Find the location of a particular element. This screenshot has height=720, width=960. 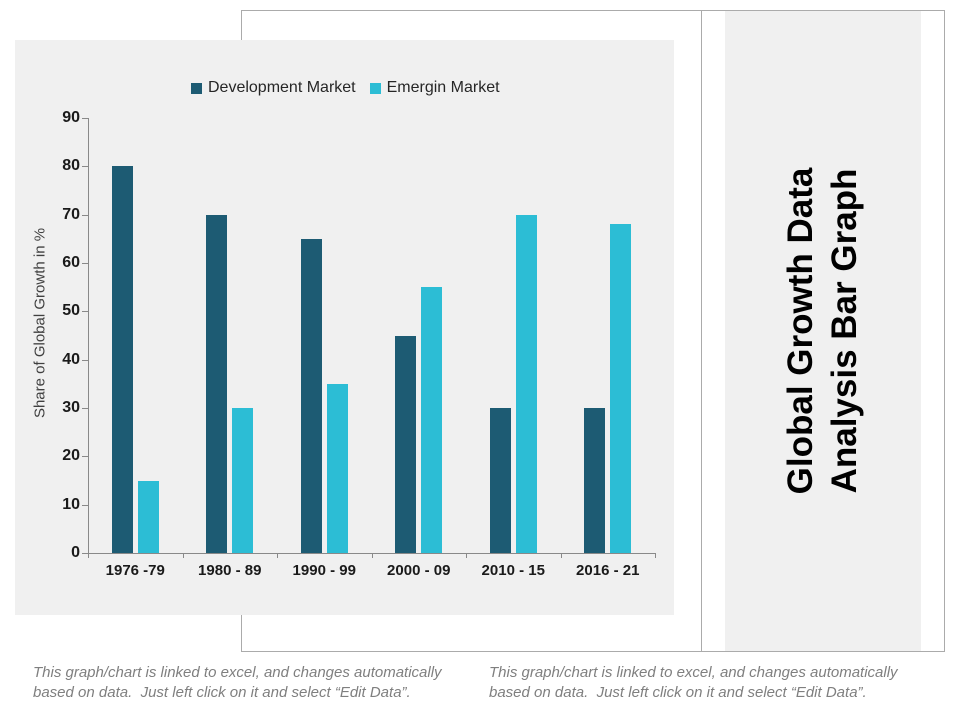

chart-legend: Development Market Emergin Market is located at coordinates (345, 88).